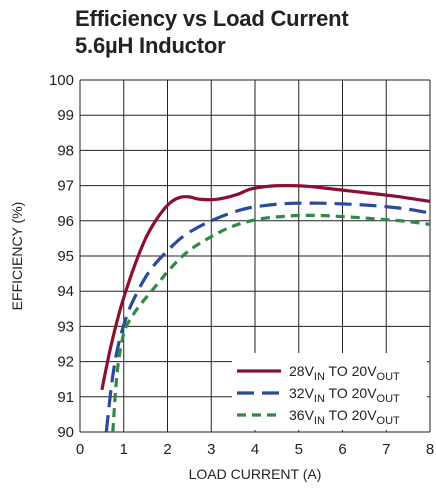 The height and width of the screenshot is (492, 436). Describe the element at coordinates (65, 326) in the screenshot. I see `y-tick-label: 93` at that location.